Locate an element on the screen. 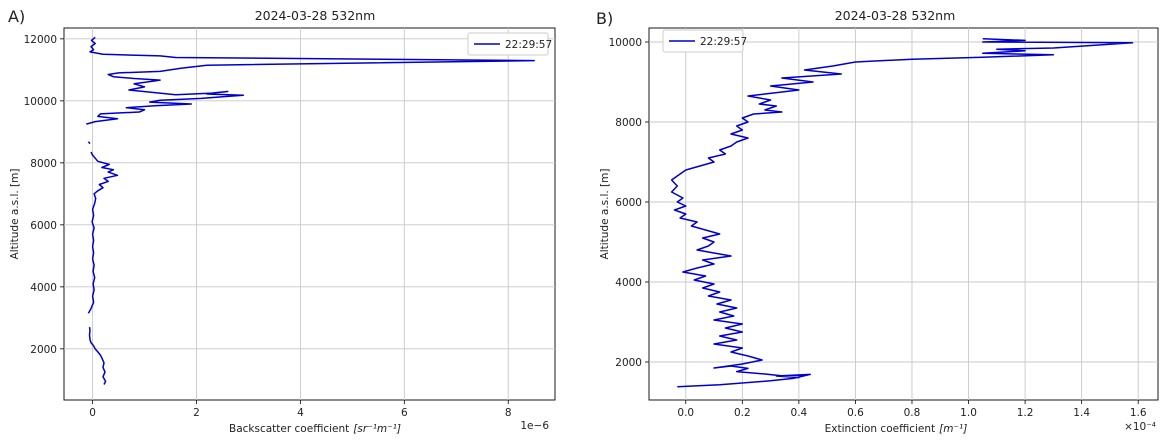 This screenshot has height=441, width=1162. x-offset-text-a: 1e−6 is located at coordinates (534, 426).